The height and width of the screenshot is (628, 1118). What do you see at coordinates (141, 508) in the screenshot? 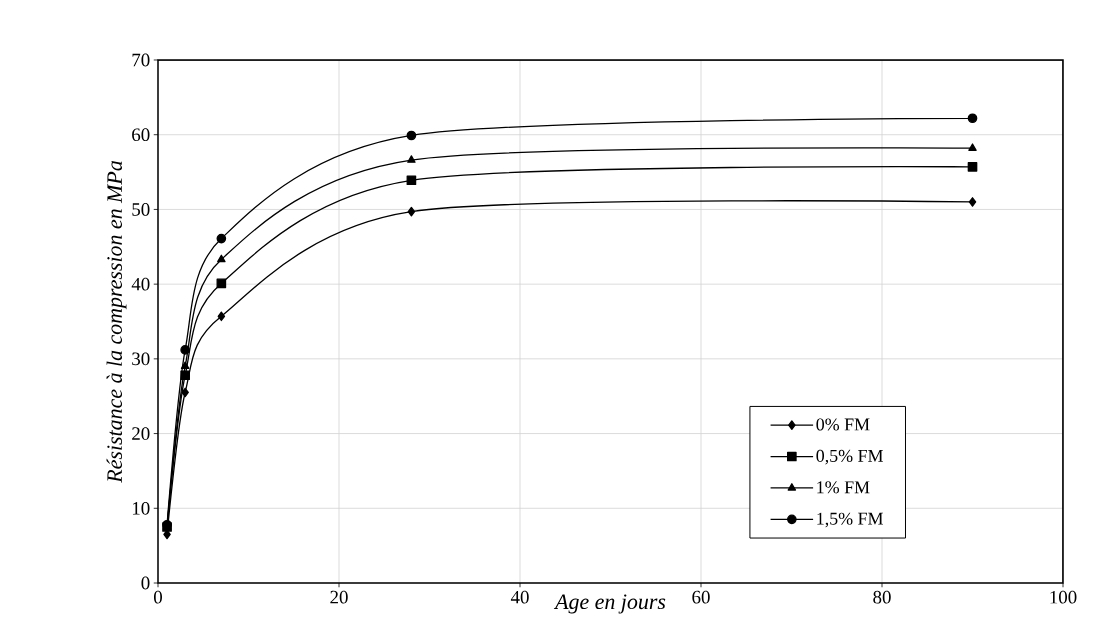
I see `y-tick-label: 10` at bounding box center [141, 508].